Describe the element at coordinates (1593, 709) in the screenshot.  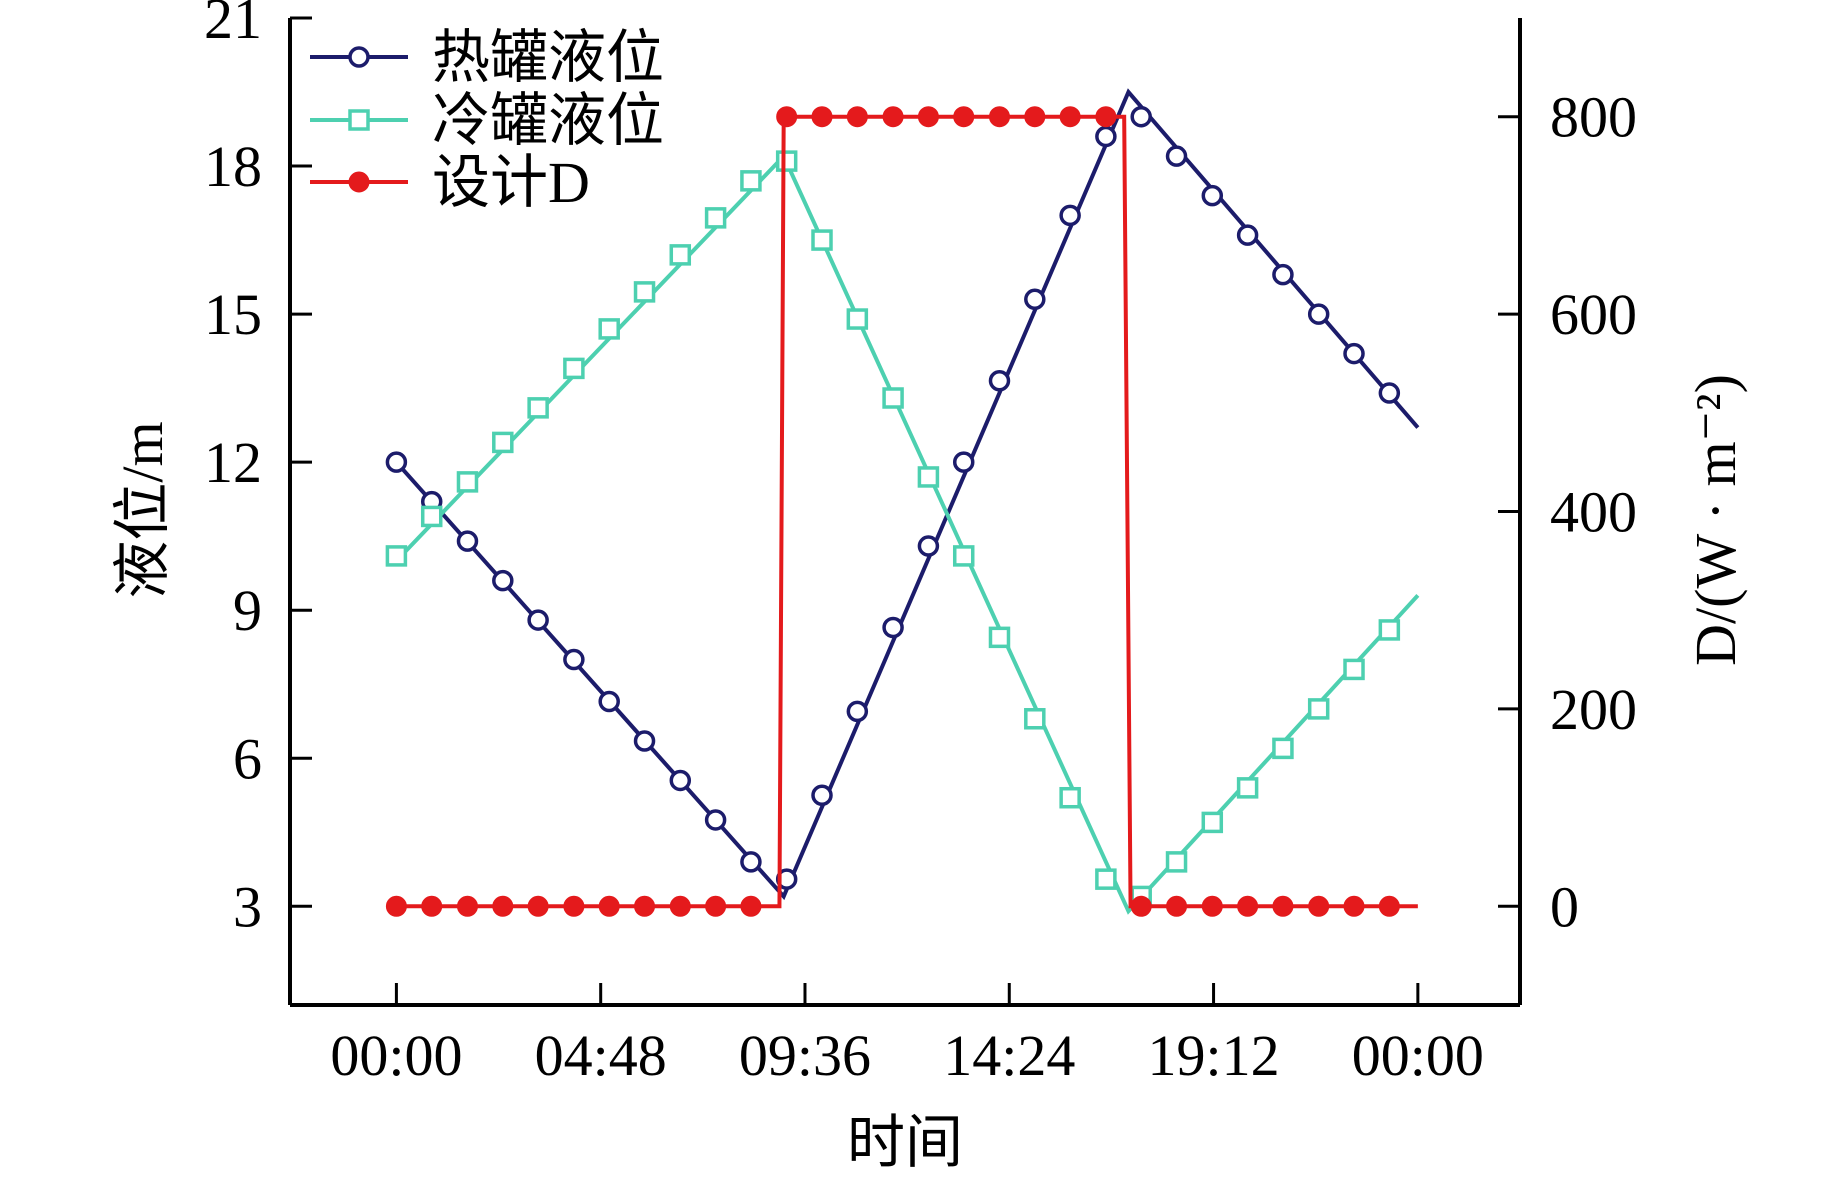
I see `y-right-tick-label: 200` at that location.